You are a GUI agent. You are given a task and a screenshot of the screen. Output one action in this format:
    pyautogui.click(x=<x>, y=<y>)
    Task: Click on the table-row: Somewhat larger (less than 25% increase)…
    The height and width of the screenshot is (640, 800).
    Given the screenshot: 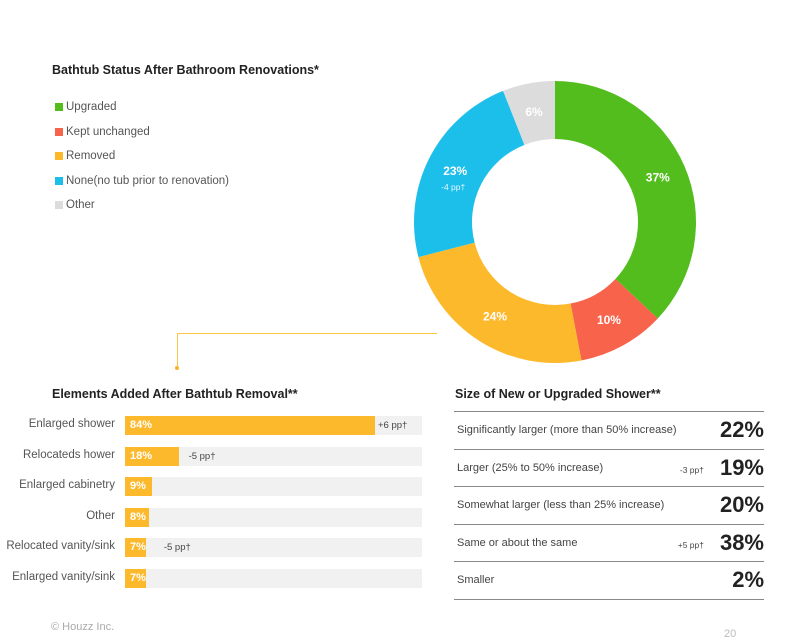 What is the action you would take?
    pyautogui.click(x=609, y=506)
    